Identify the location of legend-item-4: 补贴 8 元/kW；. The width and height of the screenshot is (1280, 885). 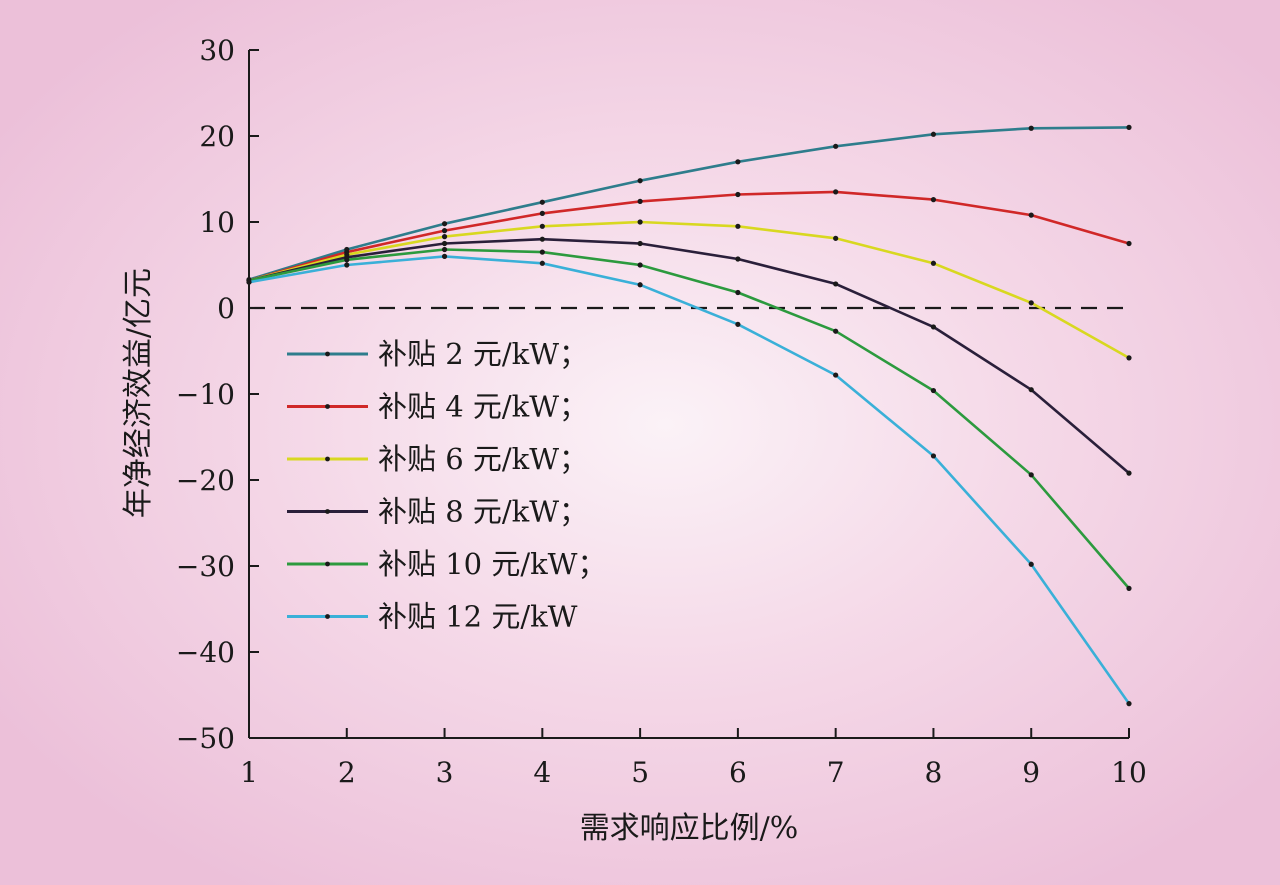
(437, 512).